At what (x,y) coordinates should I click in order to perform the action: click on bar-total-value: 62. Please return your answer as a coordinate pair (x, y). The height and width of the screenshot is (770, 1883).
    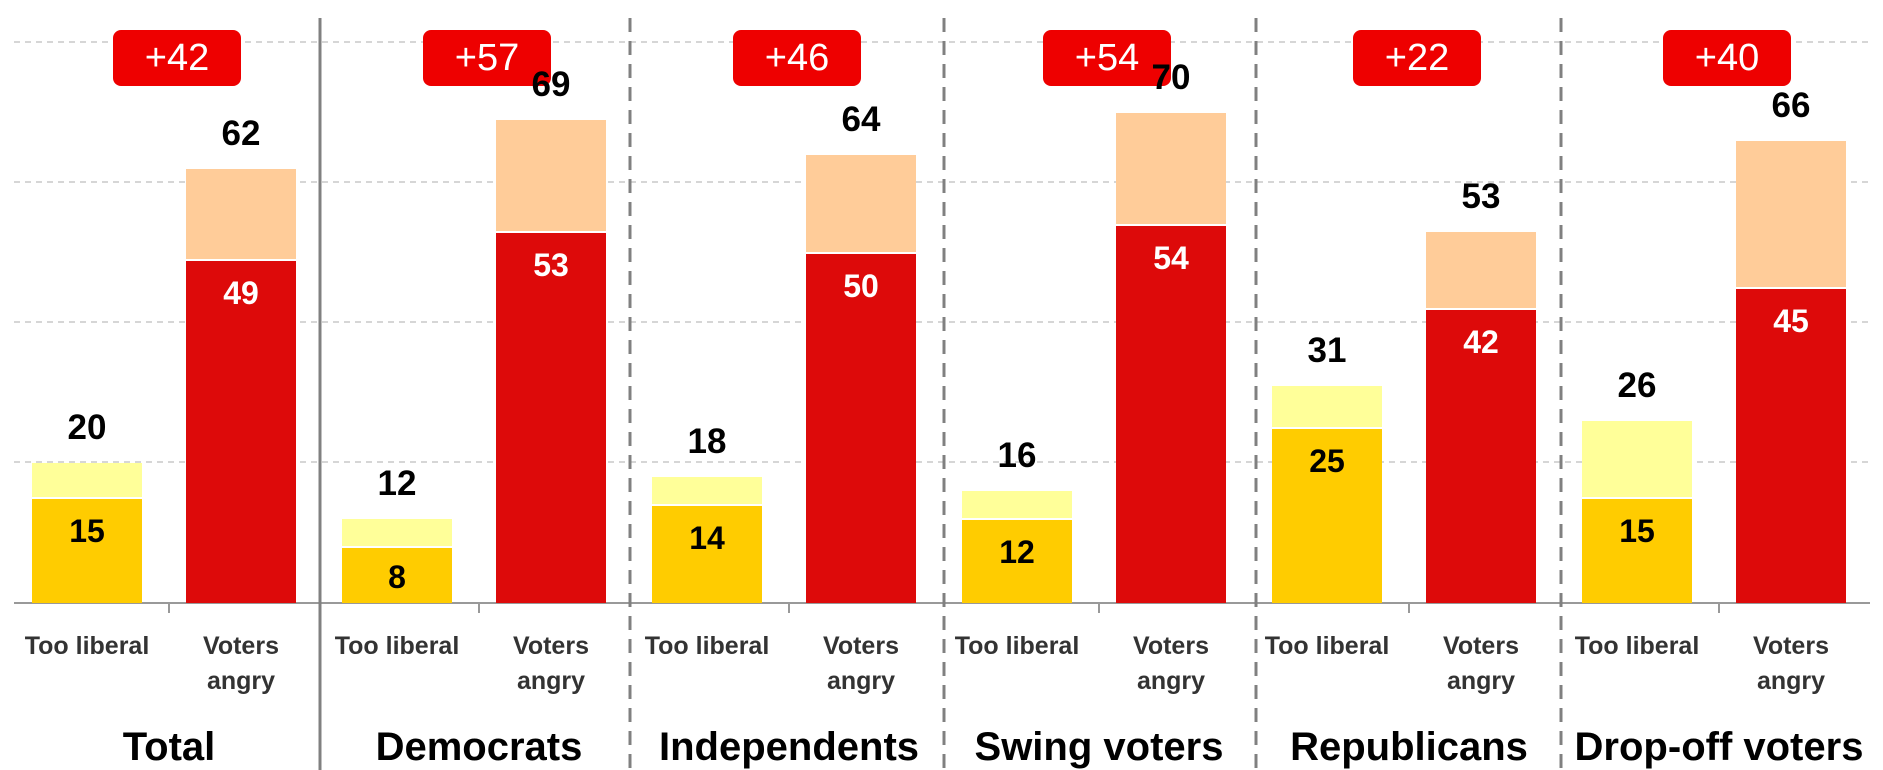
    Looking at the image, I should click on (241, 133).